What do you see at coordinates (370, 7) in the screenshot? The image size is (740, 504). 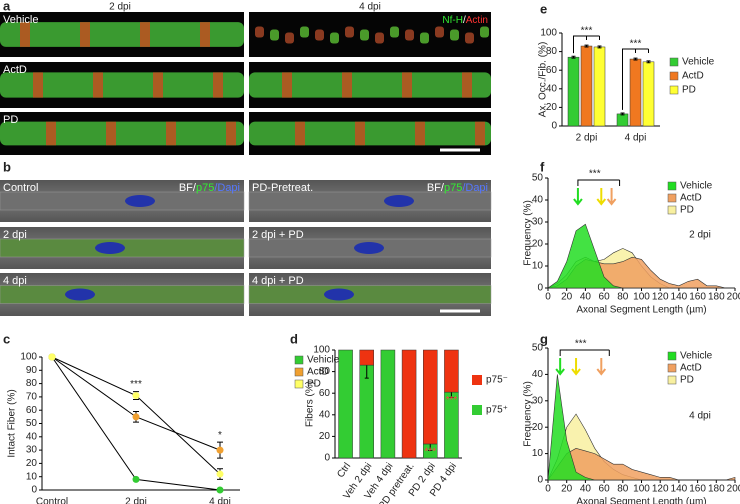 I see `column-title: 4 dpi` at bounding box center [370, 7].